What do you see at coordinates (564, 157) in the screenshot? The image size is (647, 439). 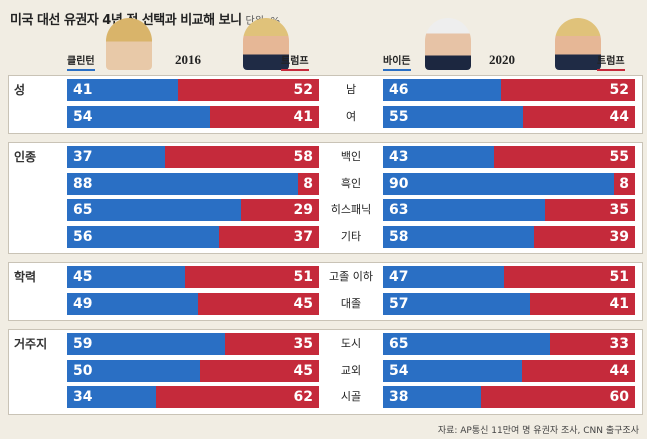 I see `rep-segment: 55` at bounding box center [564, 157].